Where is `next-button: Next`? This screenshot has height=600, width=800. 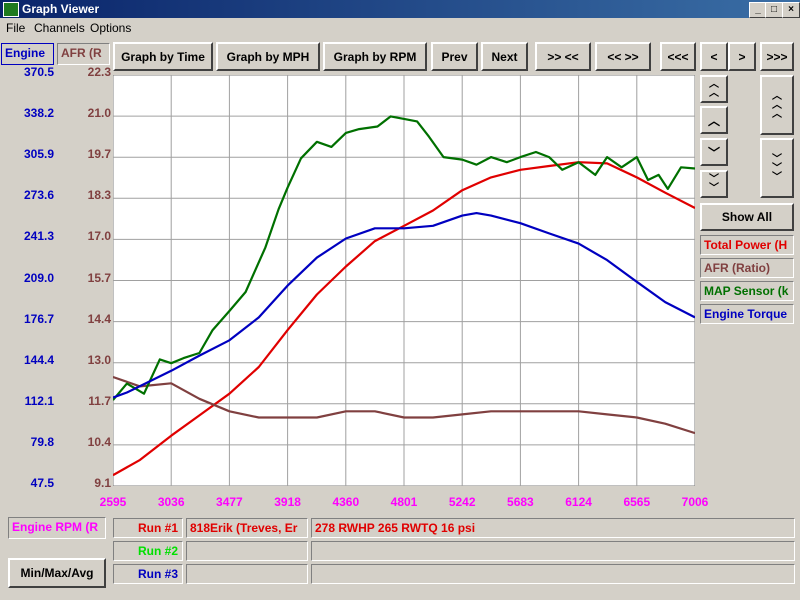
next-button: Next is located at coordinates (504, 56).